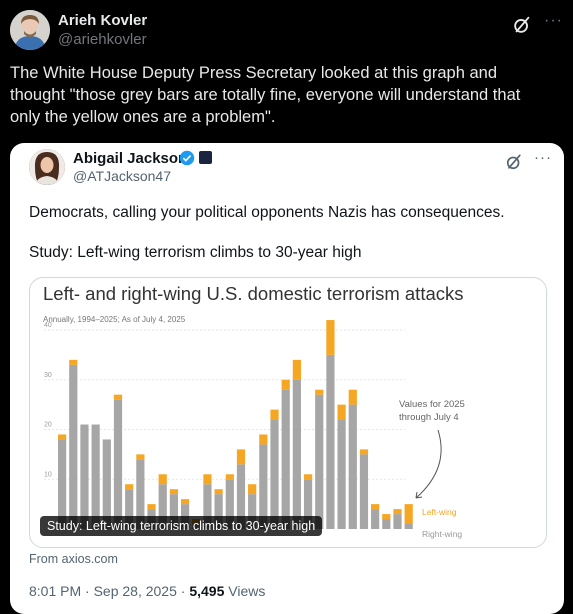 The width and height of the screenshot is (573, 614). I want to click on bar-left-wing-2008, so click(218, 492).